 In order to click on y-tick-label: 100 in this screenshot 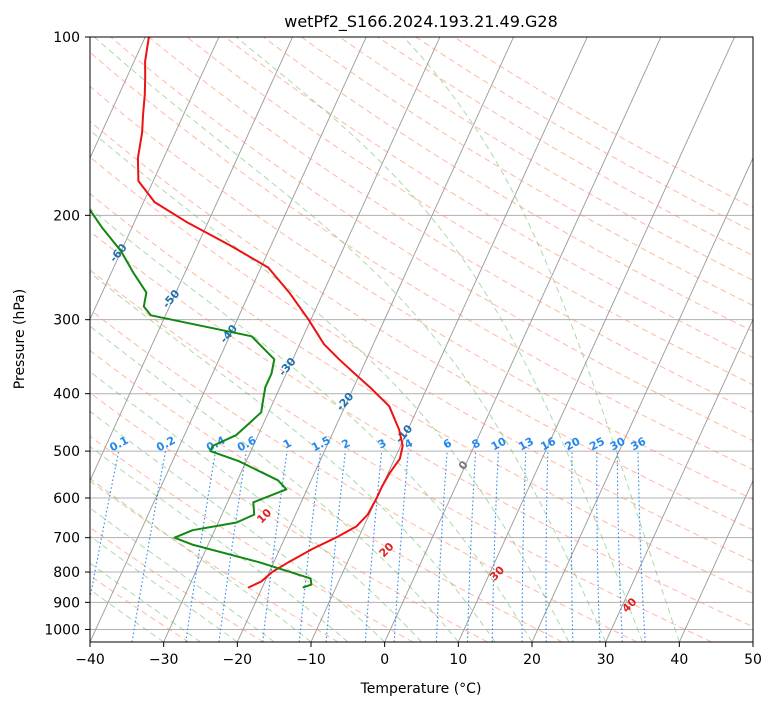, I will do `click(66, 38)`.